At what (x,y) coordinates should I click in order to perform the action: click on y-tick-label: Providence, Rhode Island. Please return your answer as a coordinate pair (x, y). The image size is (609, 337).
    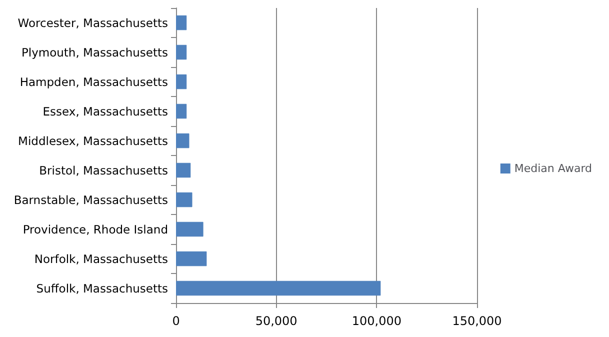
    Looking at the image, I should click on (95, 229).